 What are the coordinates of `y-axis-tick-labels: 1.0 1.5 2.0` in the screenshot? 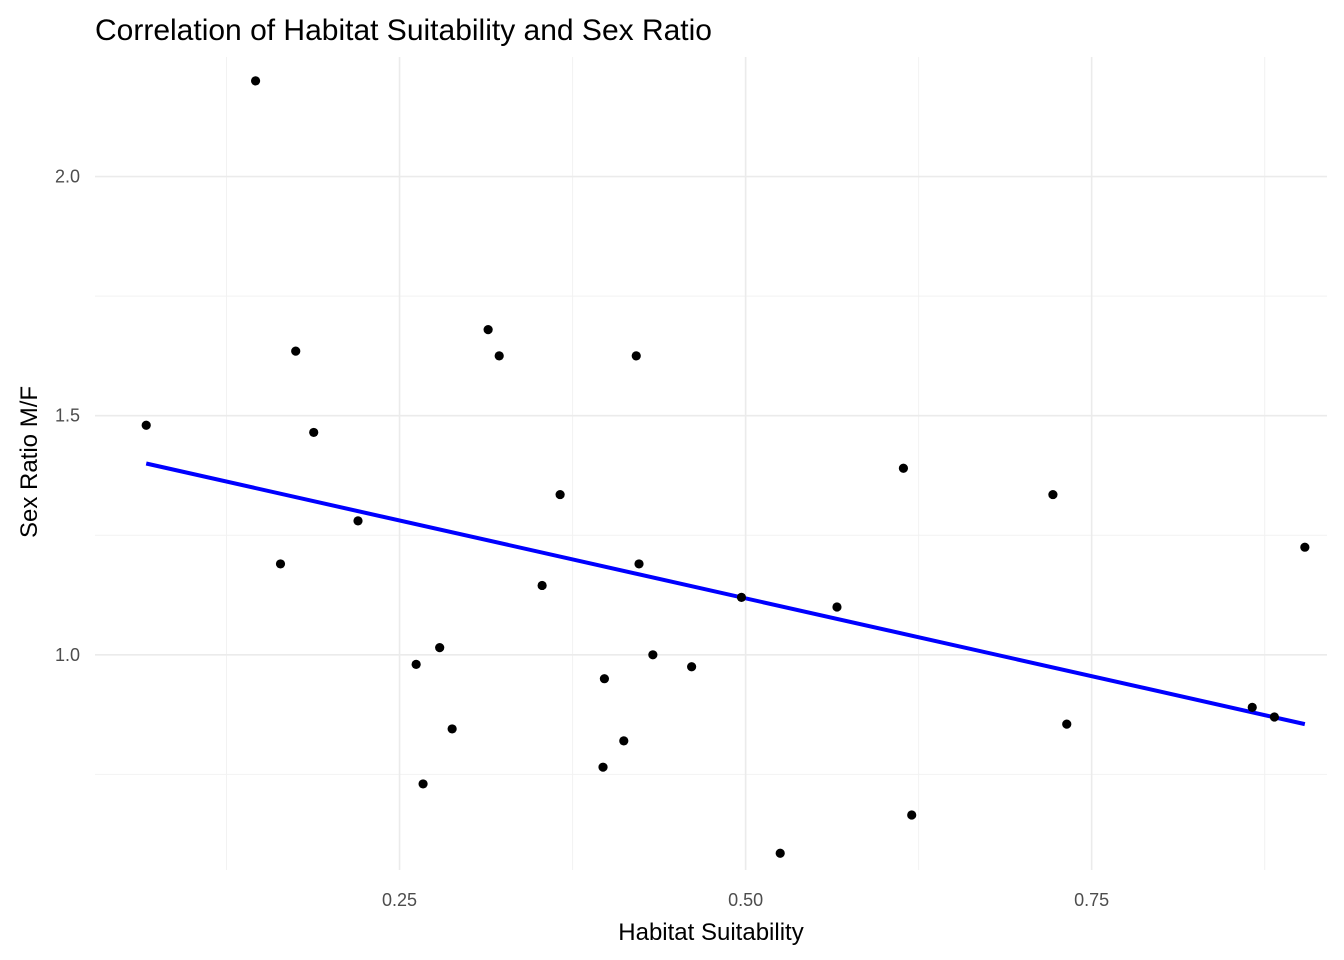 It's located at (67, 416).